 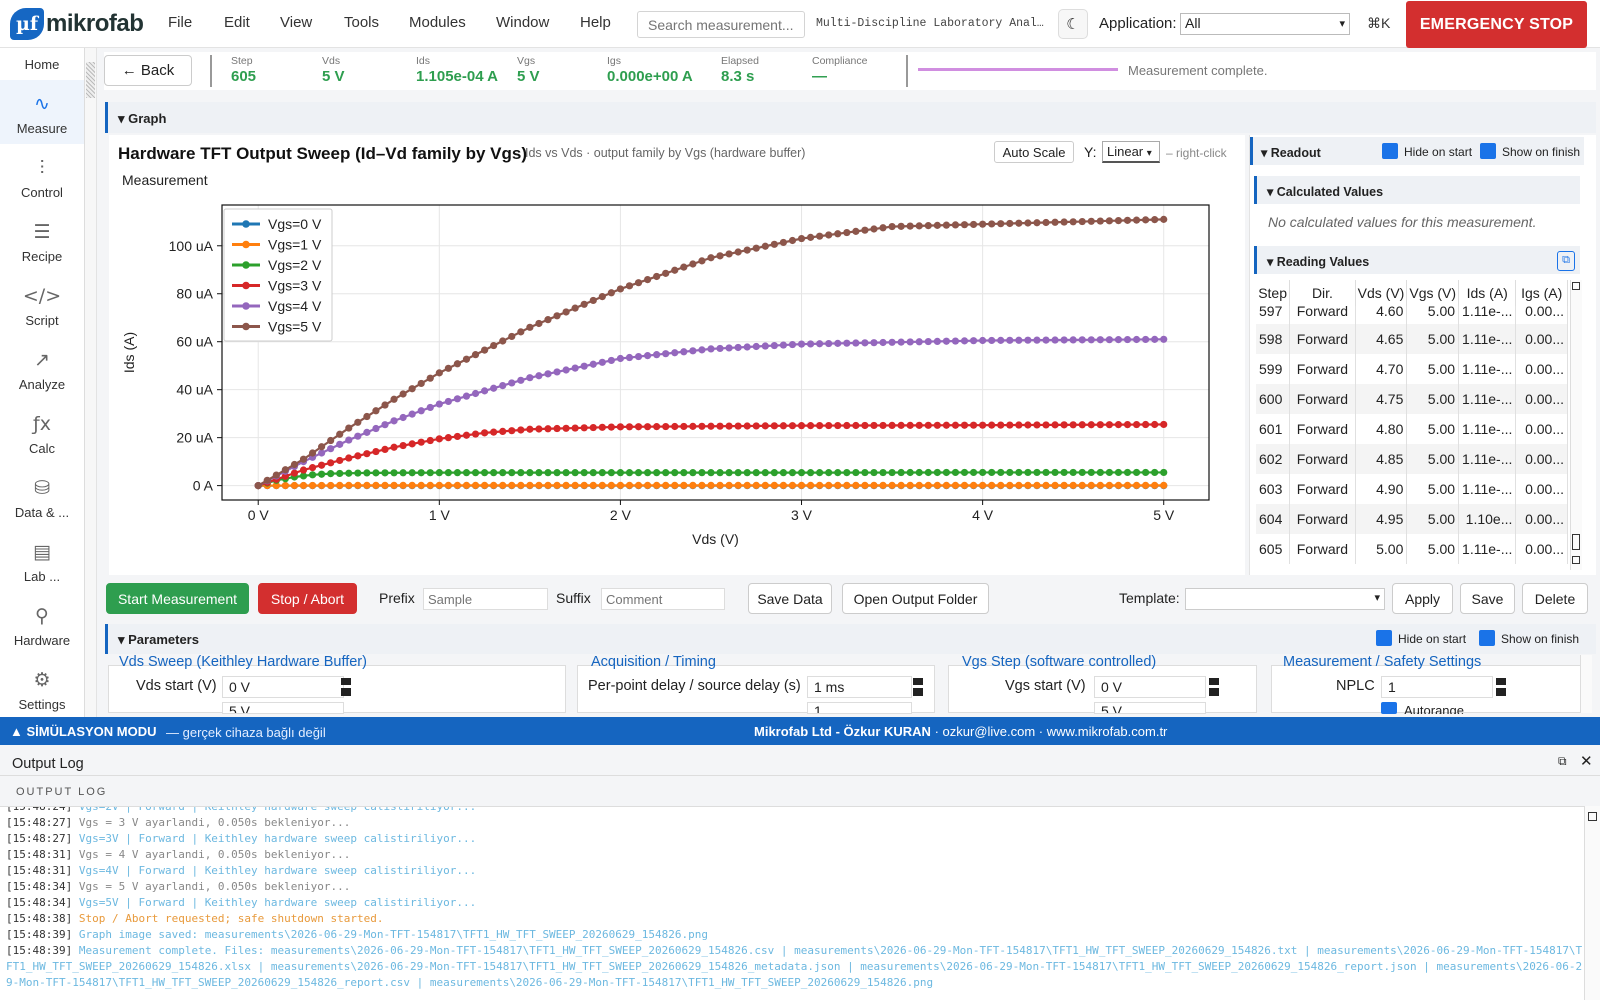 I want to click on nplc-stepper, so click(x=1501, y=687).